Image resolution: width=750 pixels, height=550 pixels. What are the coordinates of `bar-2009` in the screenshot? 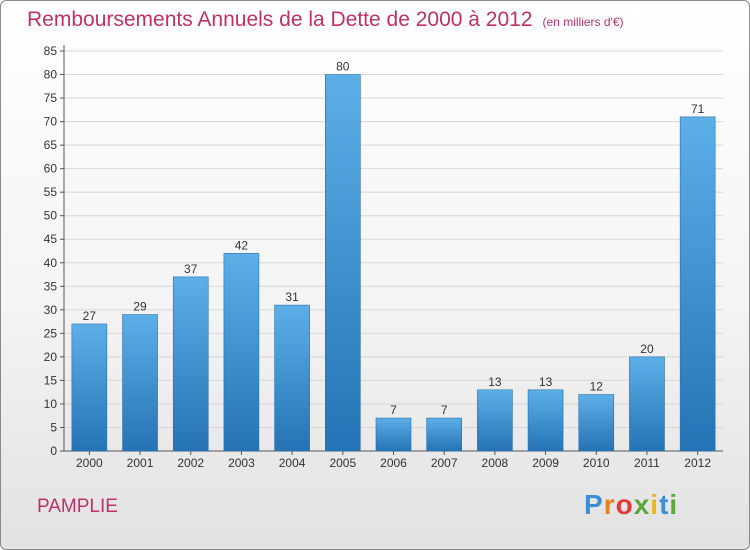 It's located at (545, 420).